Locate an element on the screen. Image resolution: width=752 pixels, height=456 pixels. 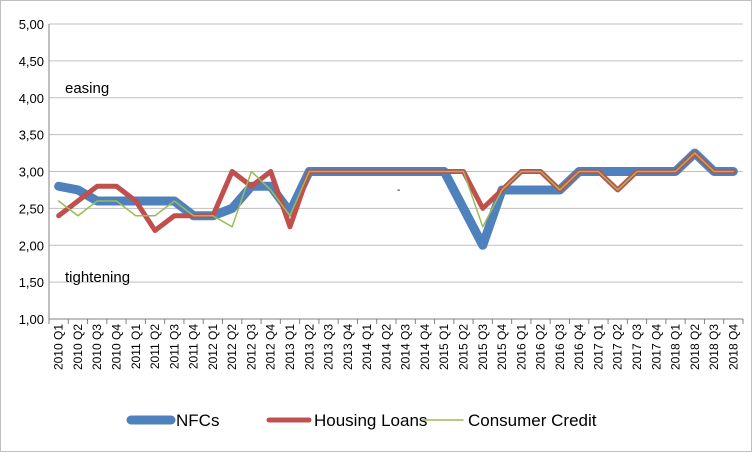
legend-label: NFCs is located at coordinates (197, 420).